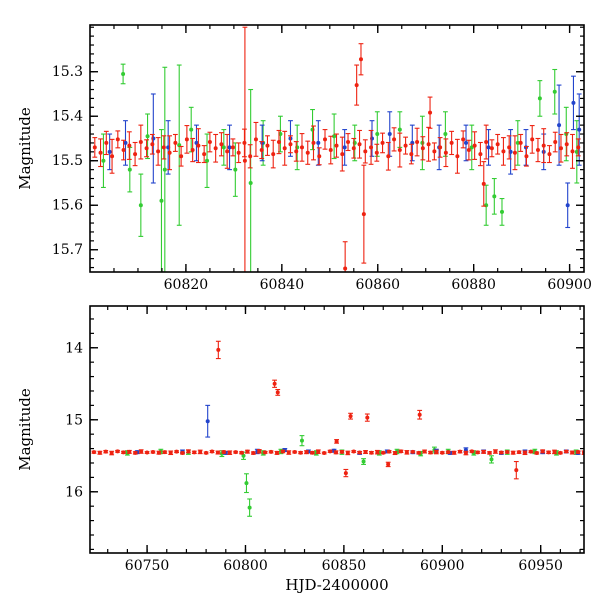  What do you see at coordinates (344, 566) in the screenshot?
I see `x-tick-label: 60850` at bounding box center [344, 566].